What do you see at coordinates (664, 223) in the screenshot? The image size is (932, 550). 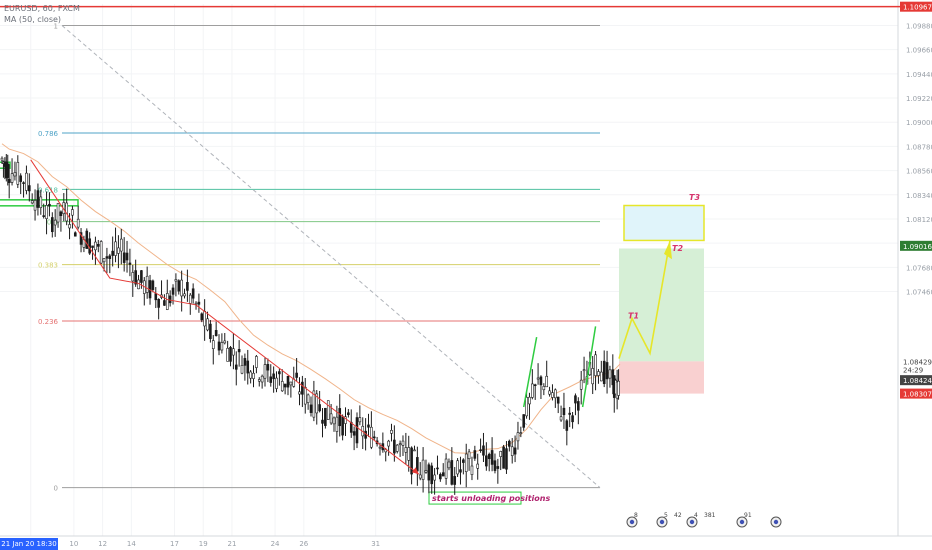 I see `t3-target-box` at bounding box center [664, 223].